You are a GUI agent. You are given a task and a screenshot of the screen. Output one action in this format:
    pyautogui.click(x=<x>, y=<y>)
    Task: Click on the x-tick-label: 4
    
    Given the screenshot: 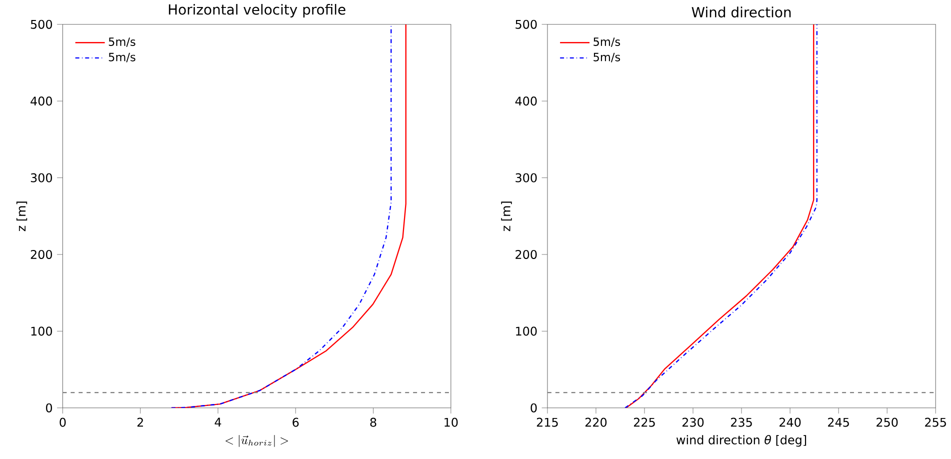 What is the action you would take?
    pyautogui.click(x=218, y=422)
    